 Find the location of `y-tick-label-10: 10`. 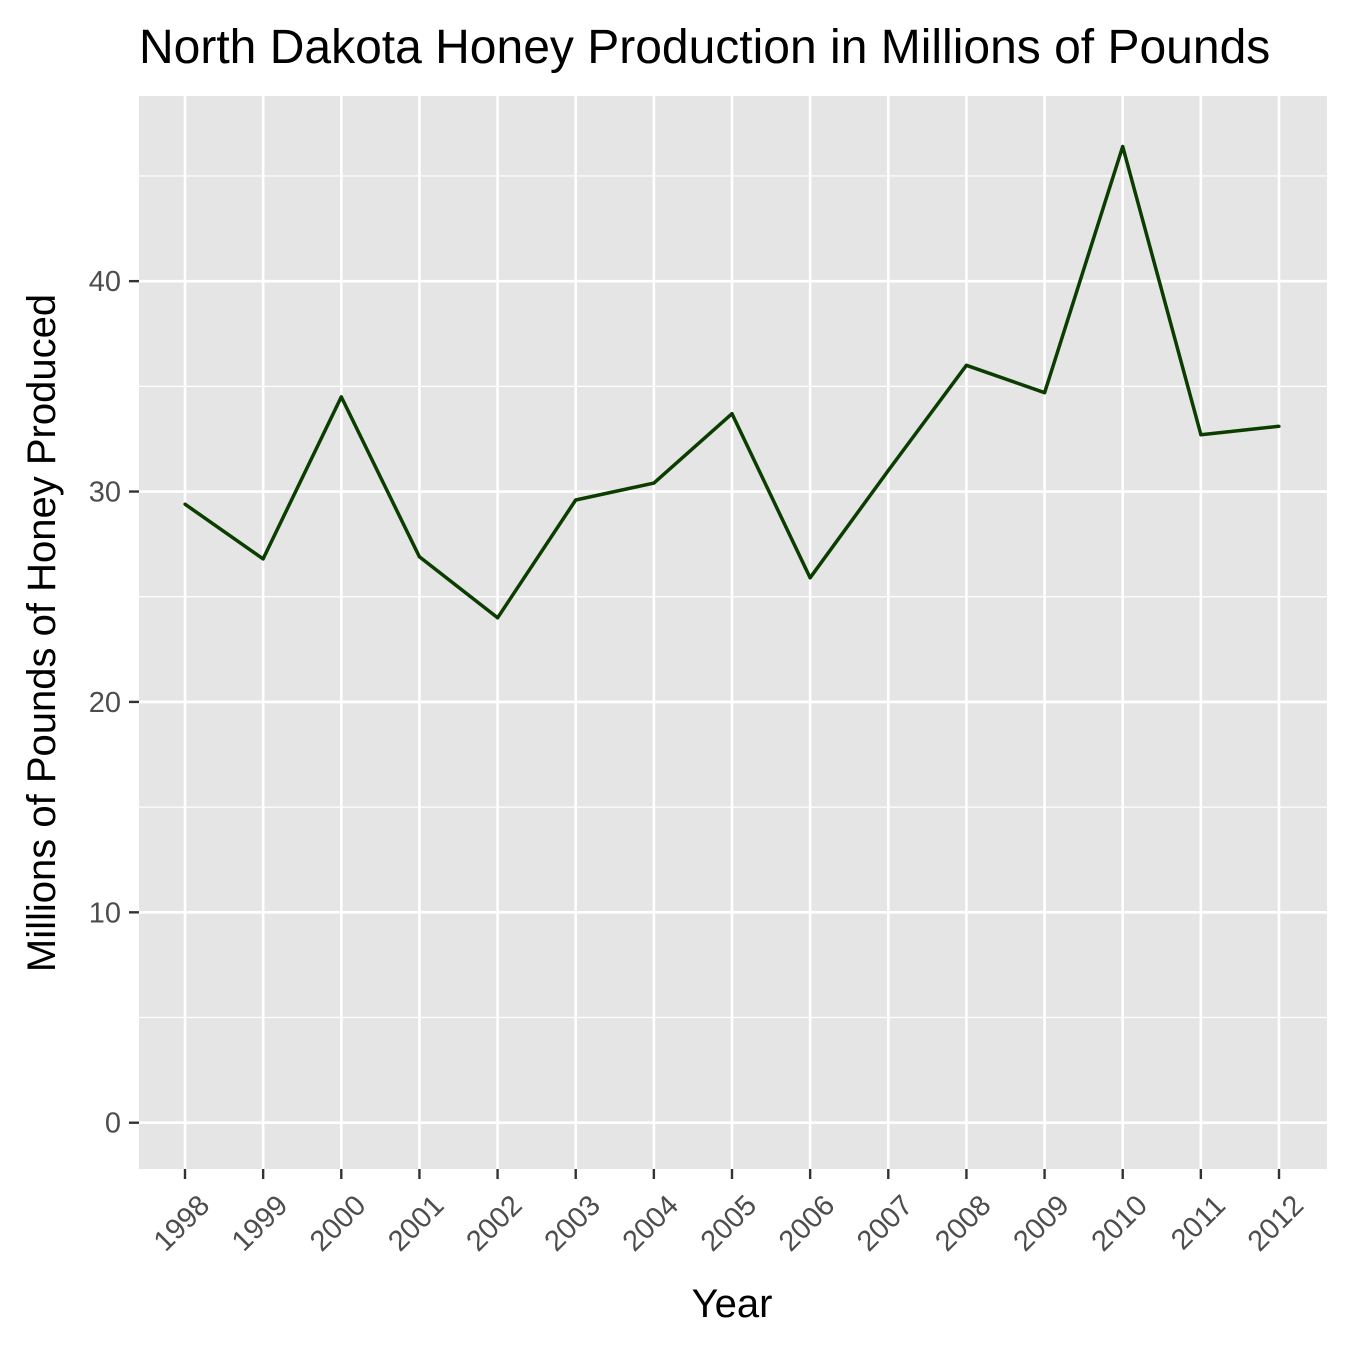

y-tick-label-10: 10 is located at coordinates (105, 913).